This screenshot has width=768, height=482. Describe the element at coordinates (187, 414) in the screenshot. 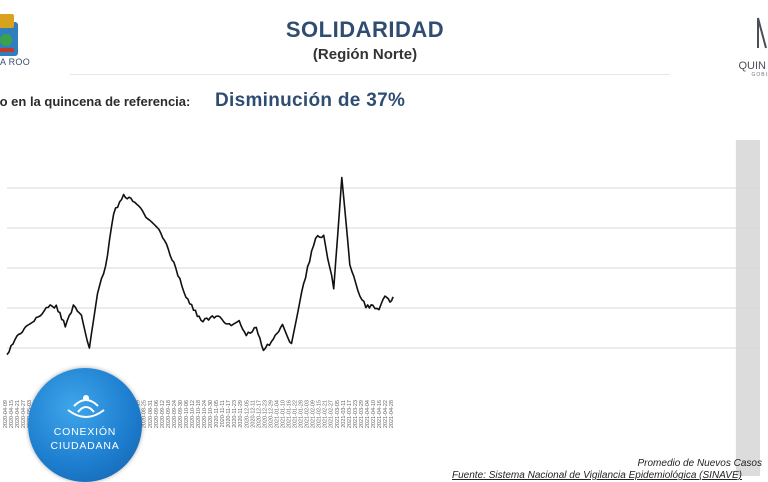

I see `x-tick-label: 2020-10-06` at that location.